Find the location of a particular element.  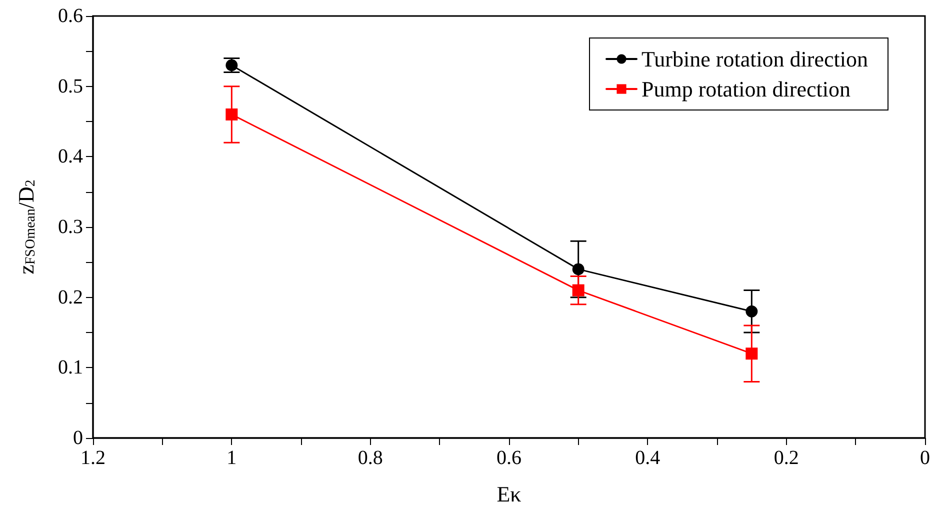

y-tick-label: 0.1 is located at coordinates (70, 367).